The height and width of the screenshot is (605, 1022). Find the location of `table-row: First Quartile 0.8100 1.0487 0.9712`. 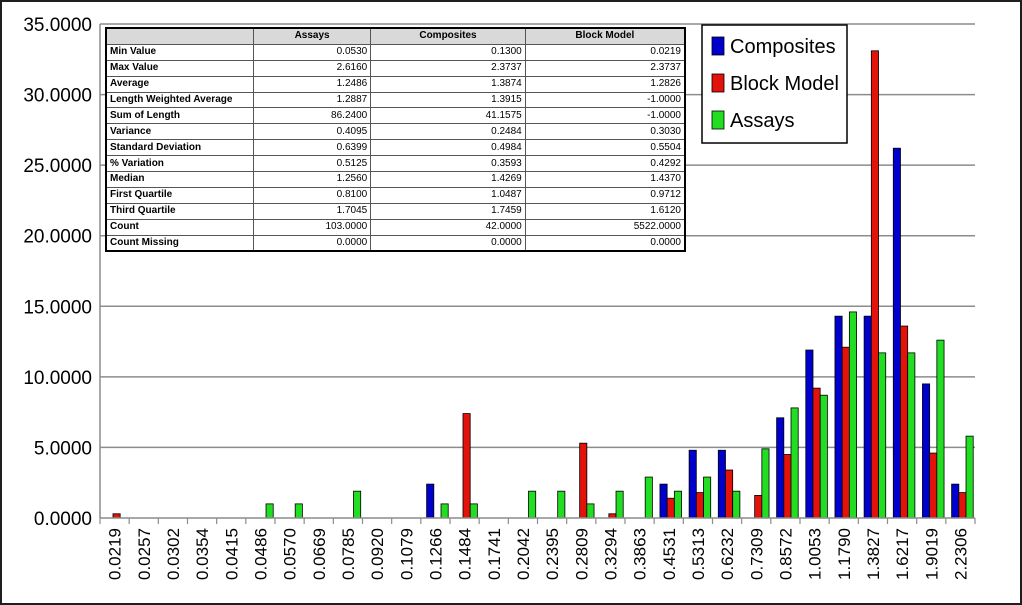

table-row: First Quartile 0.8100 1.0487 0.9712 is located at coordinates (395, 195).